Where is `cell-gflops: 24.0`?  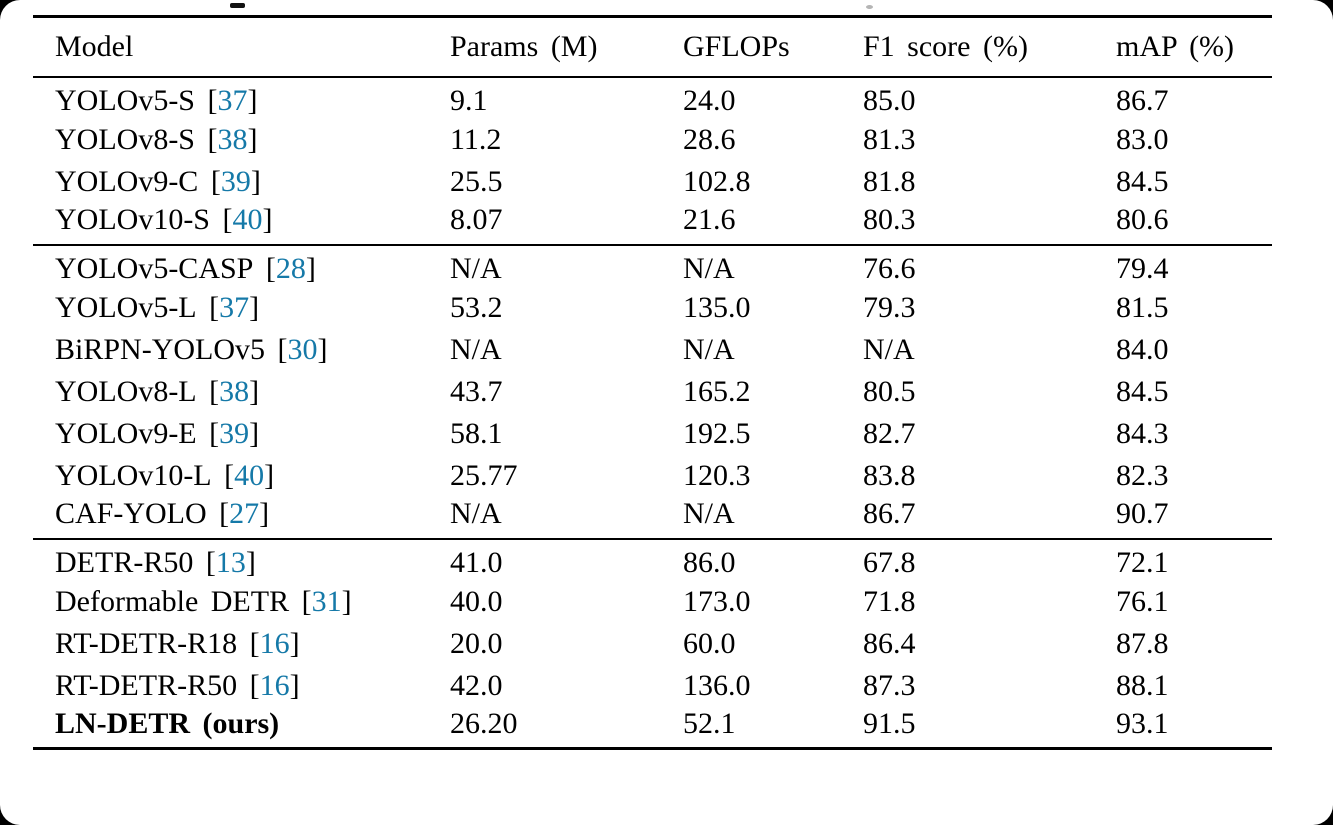
cell-gflops: 24.0 is located at coordinates (709, 100).